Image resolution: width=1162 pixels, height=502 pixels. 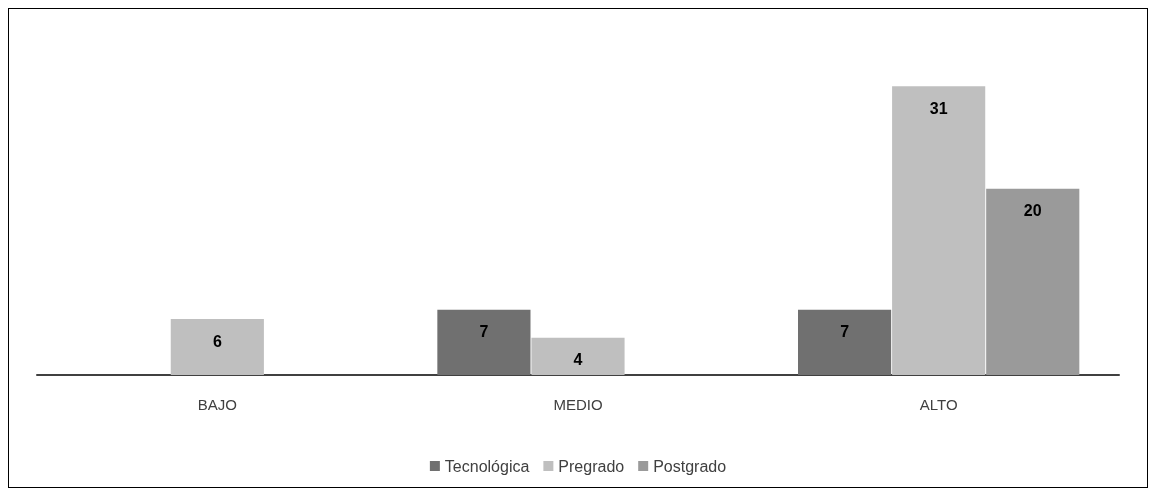 I want to click on data-label: 20, so click(x=1032, y=211).